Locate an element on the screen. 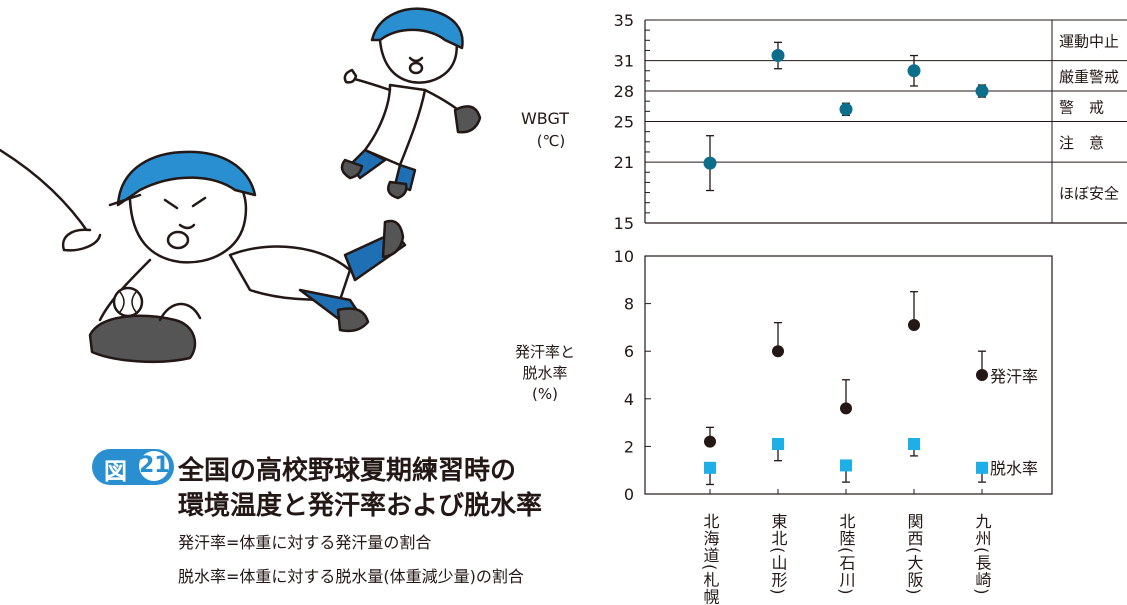 This screenshot has width=1127, height=605. wbgt-axis-unit: (℃) is located at coordinates (551, 141).